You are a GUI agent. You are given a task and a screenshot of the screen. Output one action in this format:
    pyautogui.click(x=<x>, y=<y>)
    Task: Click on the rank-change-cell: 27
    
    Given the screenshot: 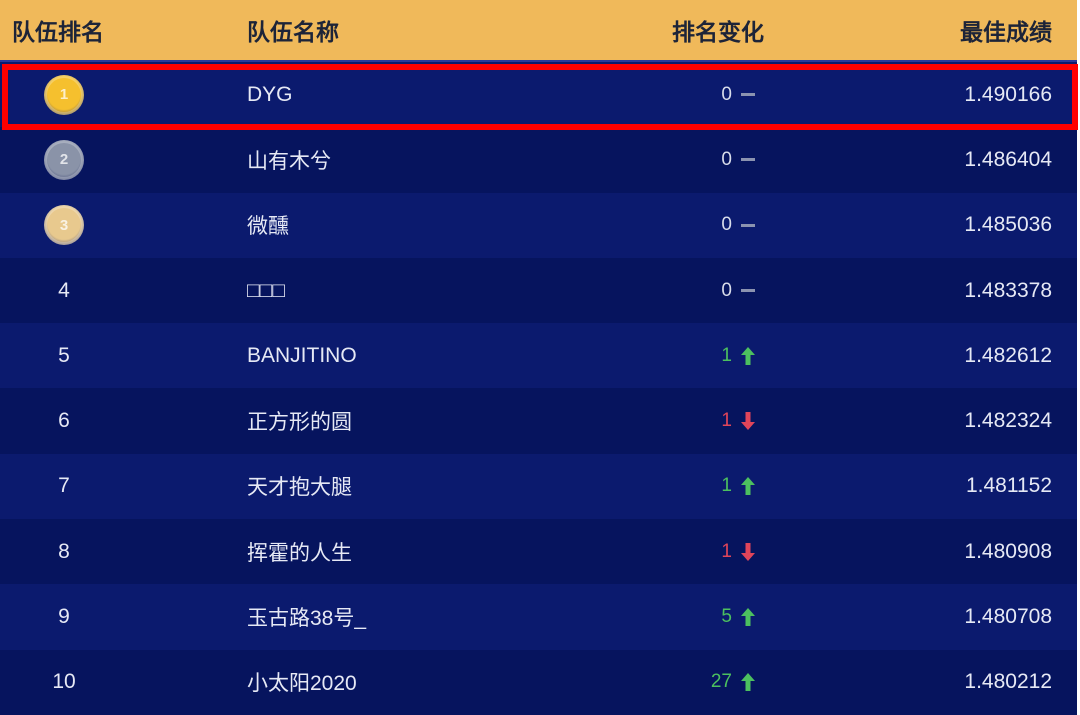 What is the action you would take?
    pyautogui.click(x=713, y=682)
    